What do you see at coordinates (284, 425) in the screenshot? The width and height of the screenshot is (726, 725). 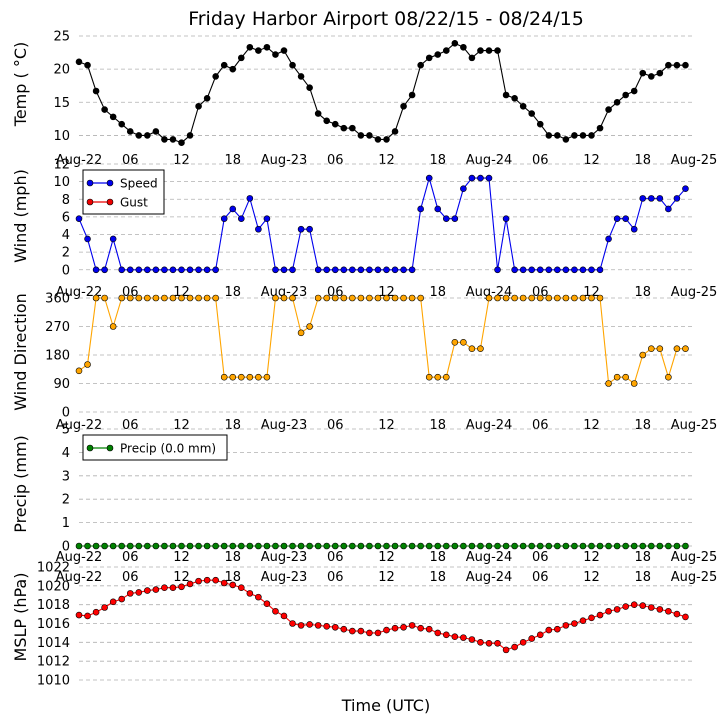 I see `direction-xtick-label: Aug-23` at bounding box center [284, 425].